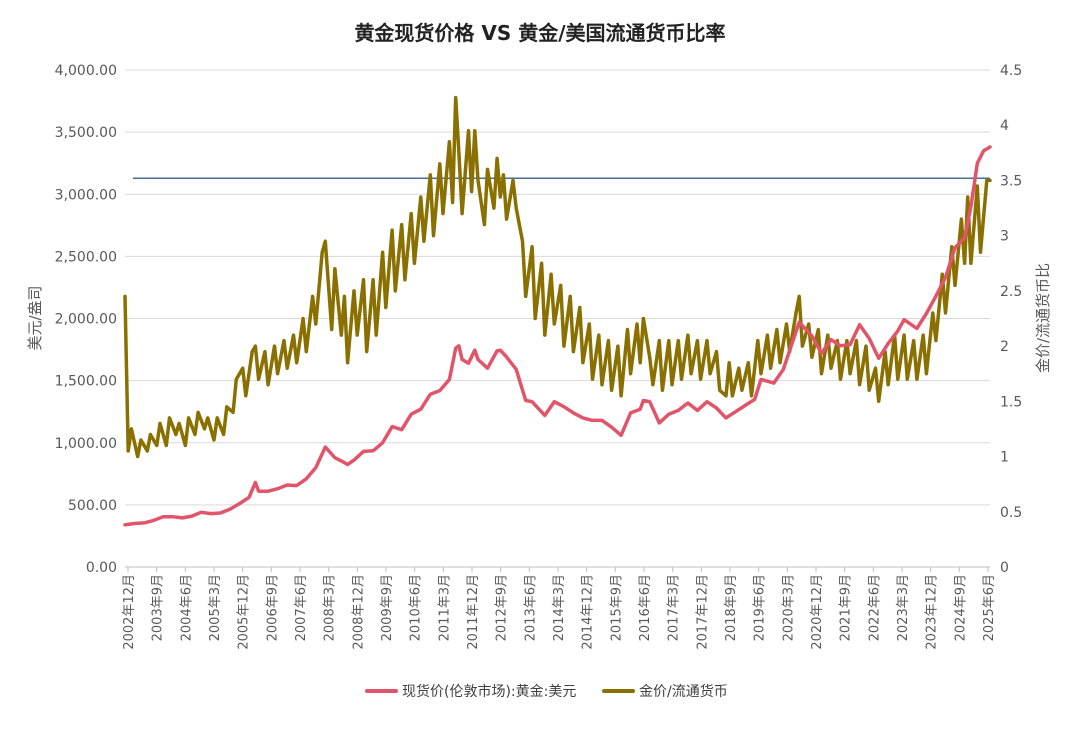  Describe the element at coordinates (1004, 237) in the screenshot. I see `right-y-tick-label: 3` at that location.